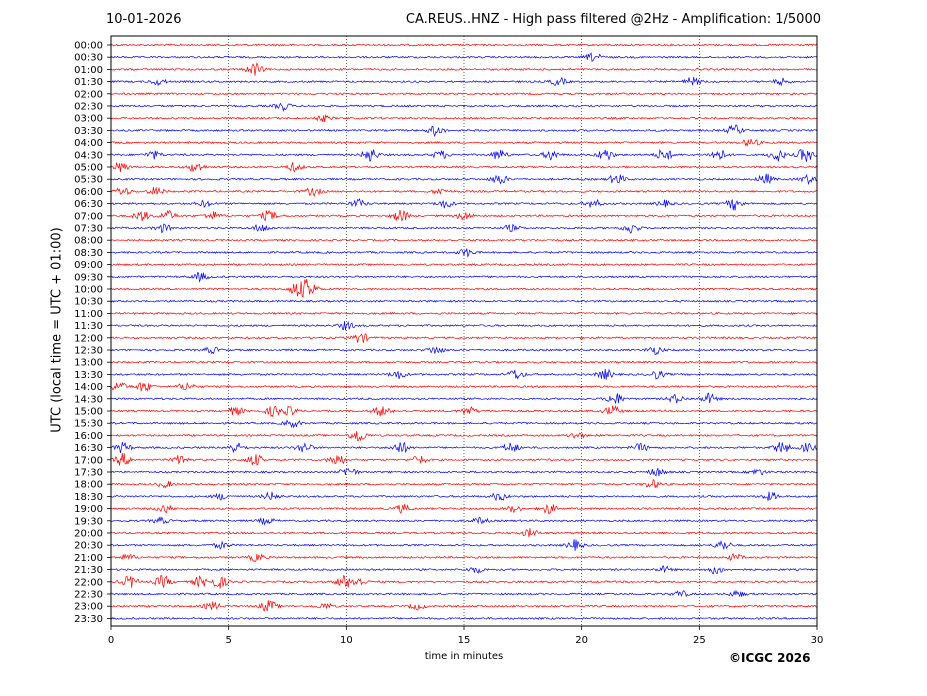 This screenshot has height=696, width=927. I want to click on trace-2030, so click(464, 545).